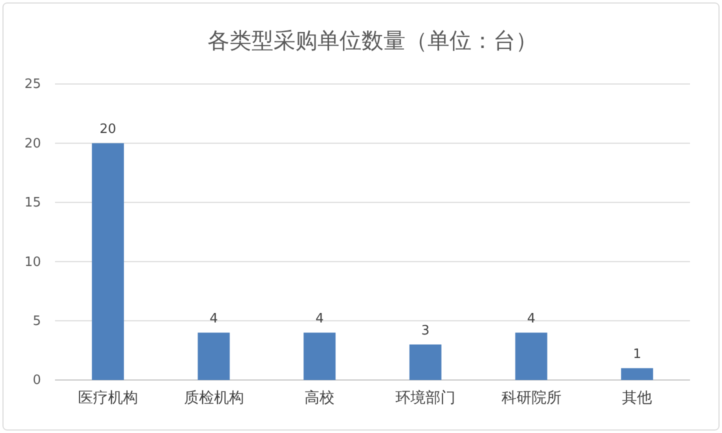 Image resolution: width=722 pixels, height=433 pixels. What do you see at coordinates (32, 203) in the screenshot?
I see `y-tick-label: 15` at bounding box center [32, 203].